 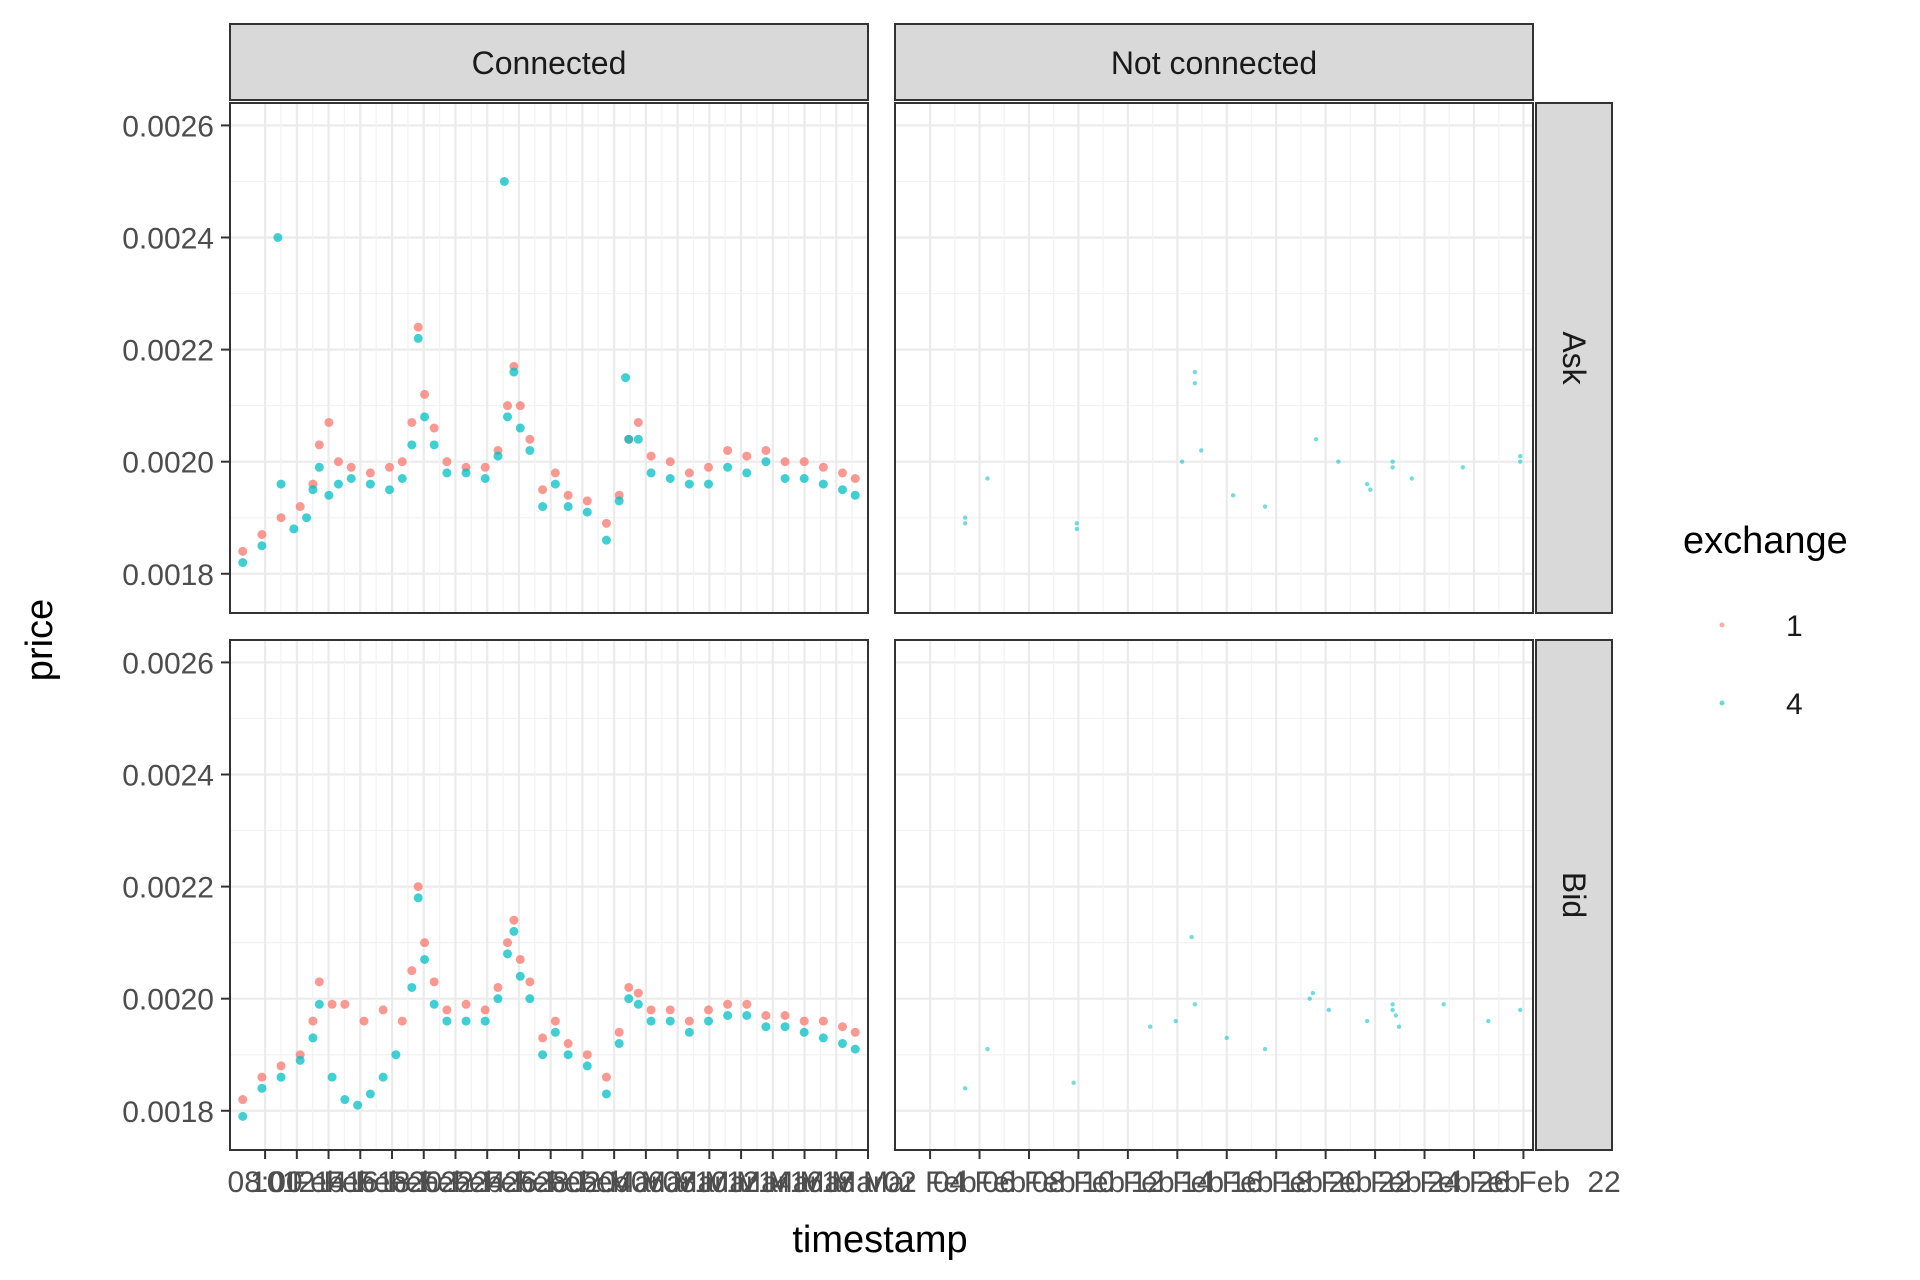 I want to click on x-tick-label: 16 Mar, so click(x=836, y=1182).